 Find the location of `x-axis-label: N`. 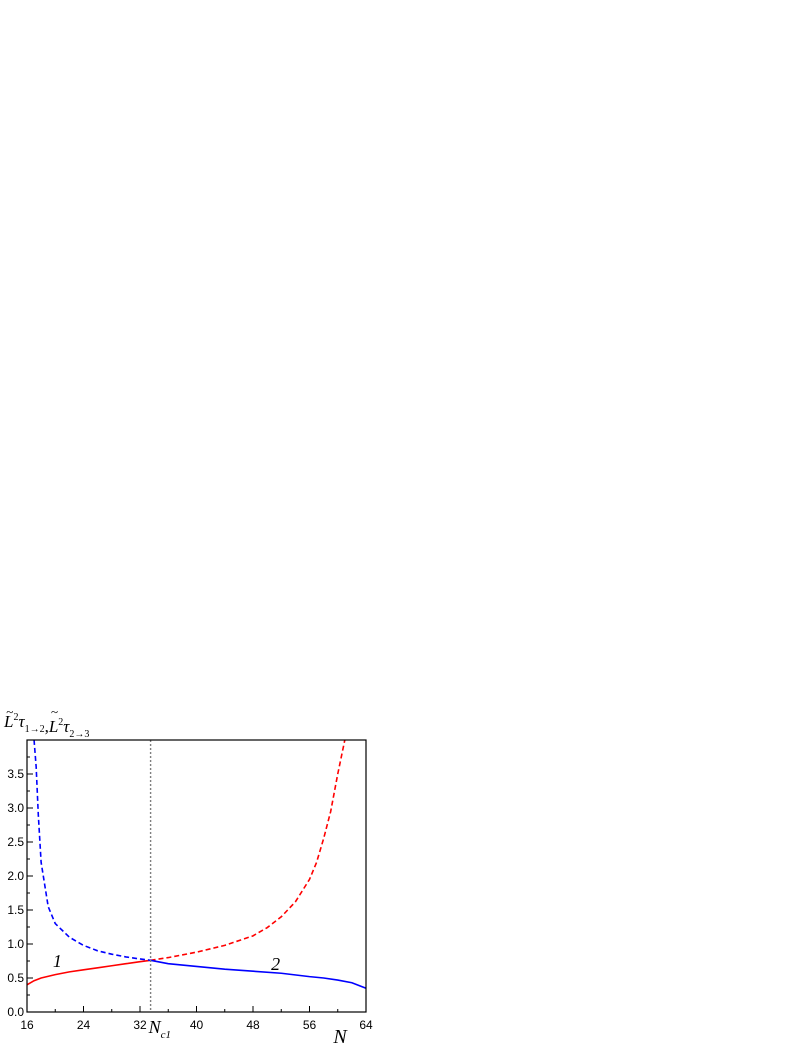

x-axis-label: N is located at coordinates (340, 1037).